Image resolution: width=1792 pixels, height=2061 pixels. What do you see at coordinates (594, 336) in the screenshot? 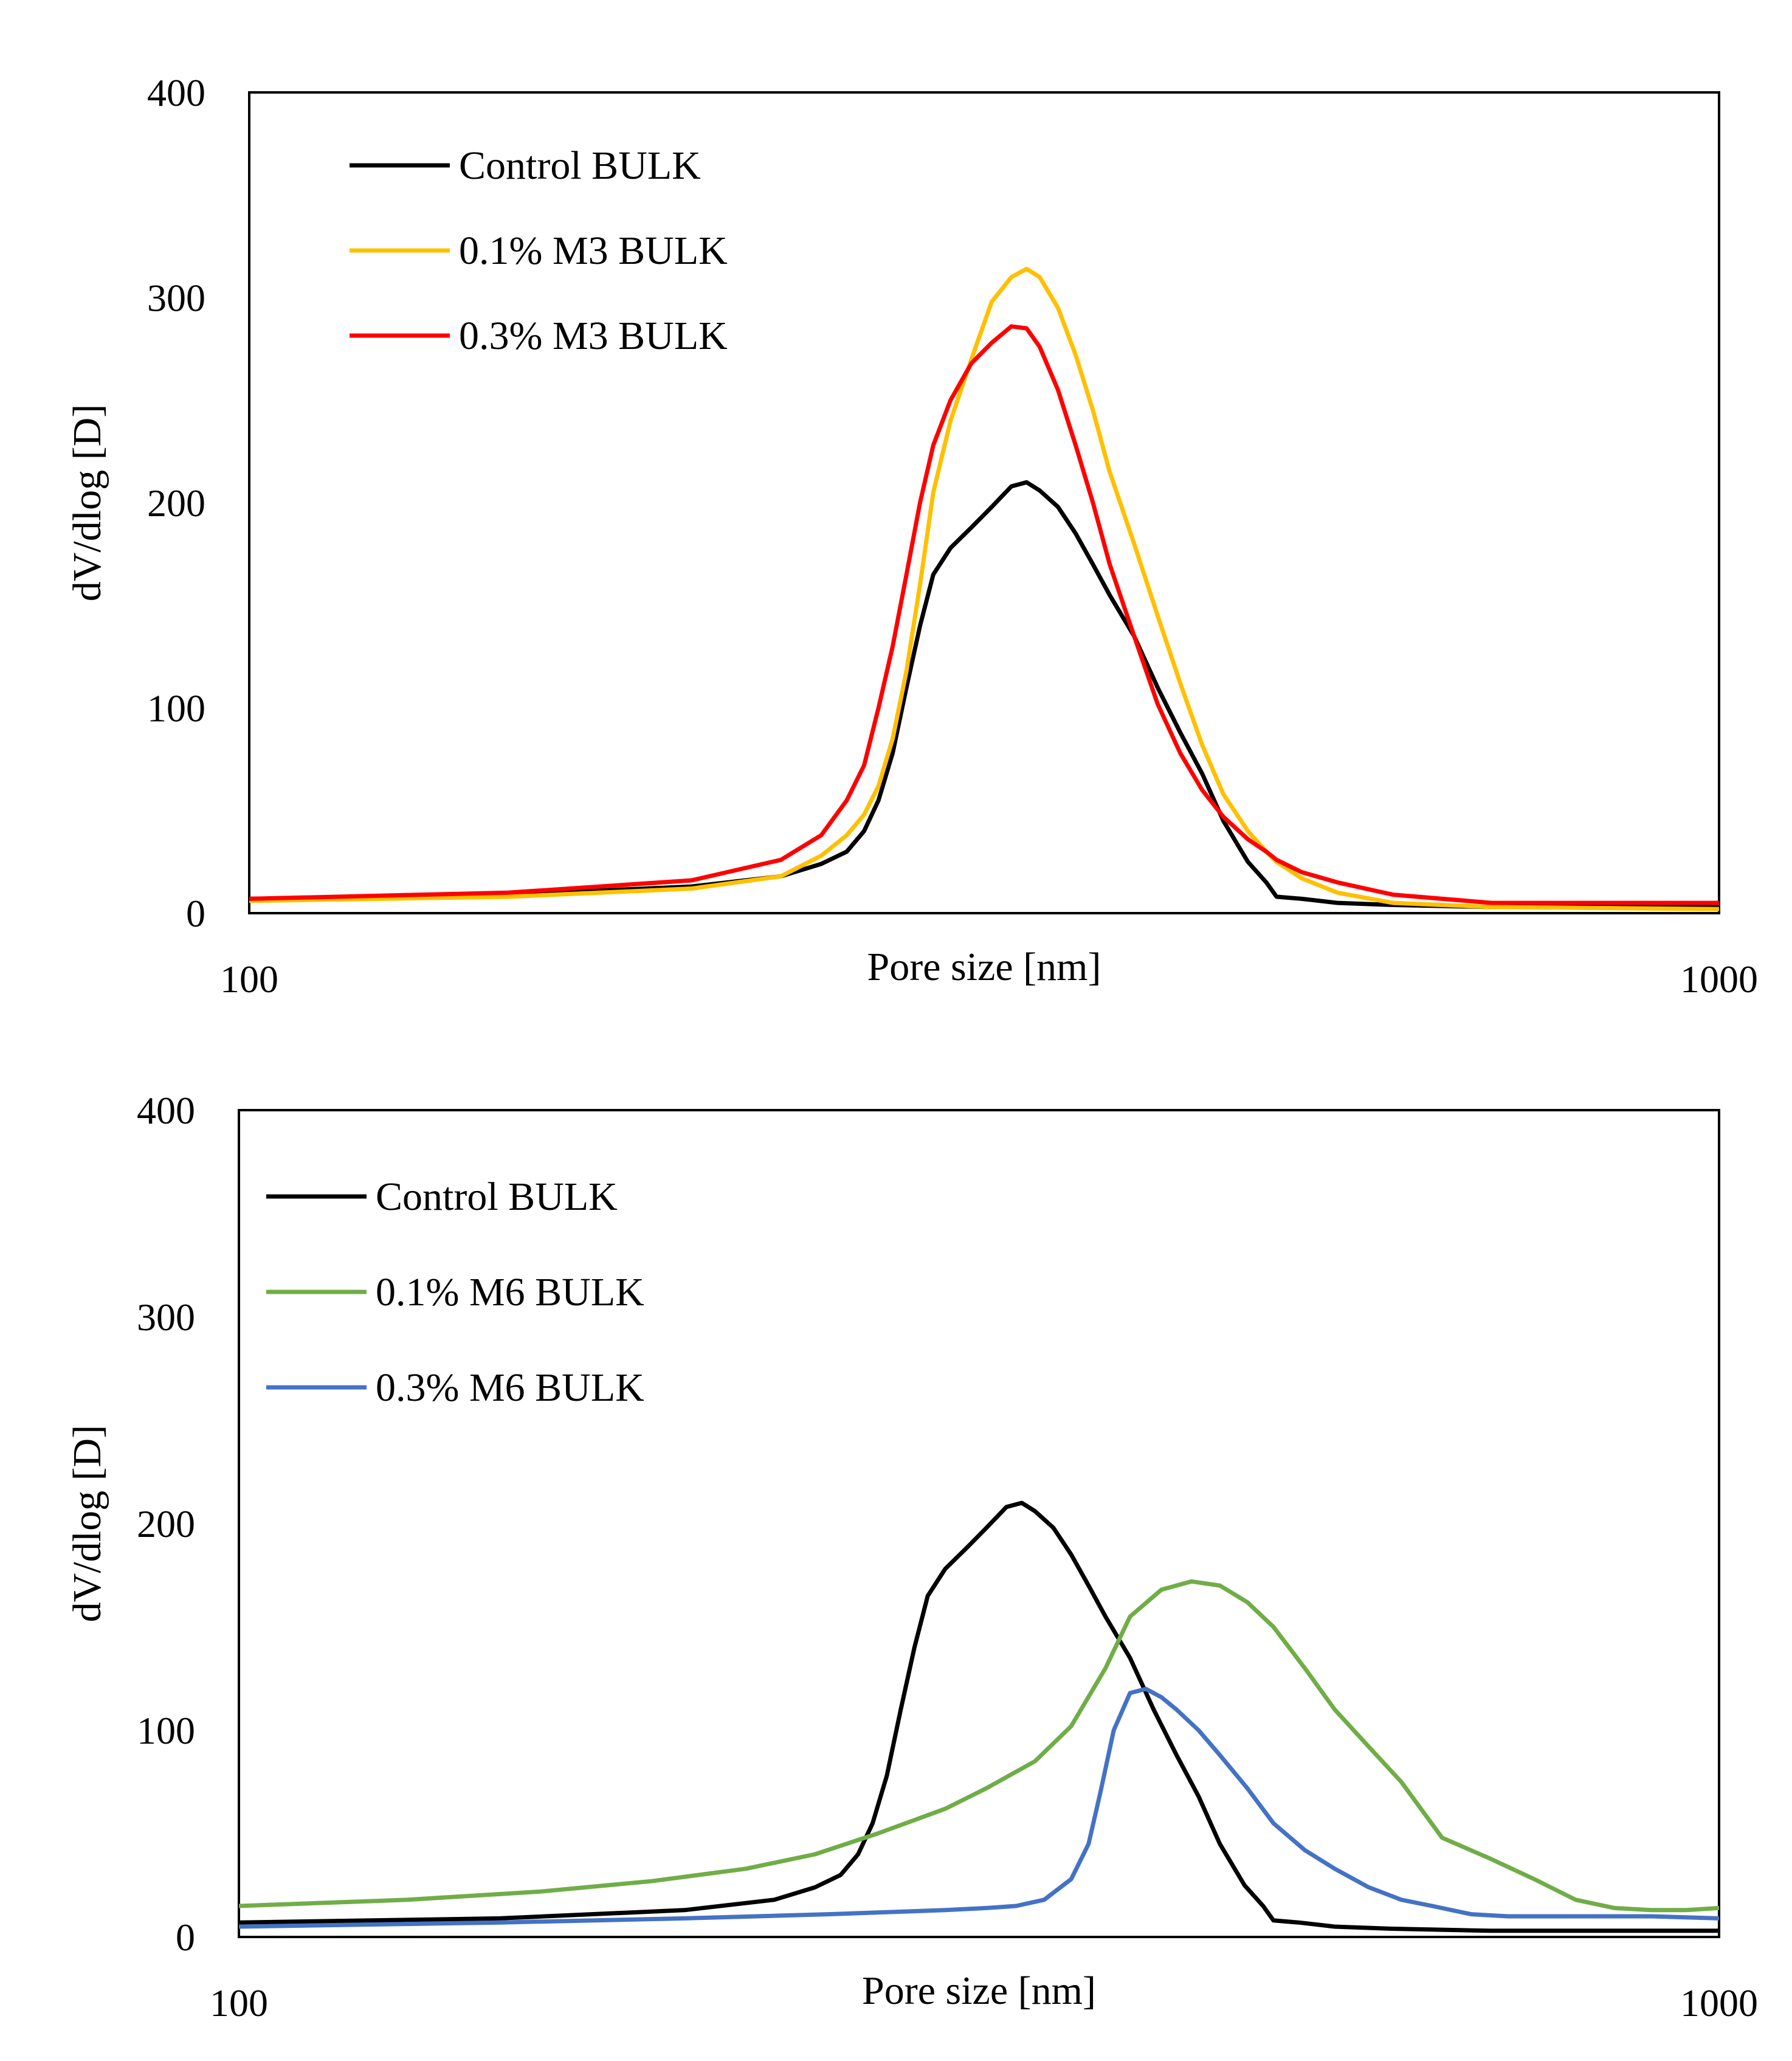
I see `legend-label: 0.3% M3 BULK` at bounding box center [594, 336].